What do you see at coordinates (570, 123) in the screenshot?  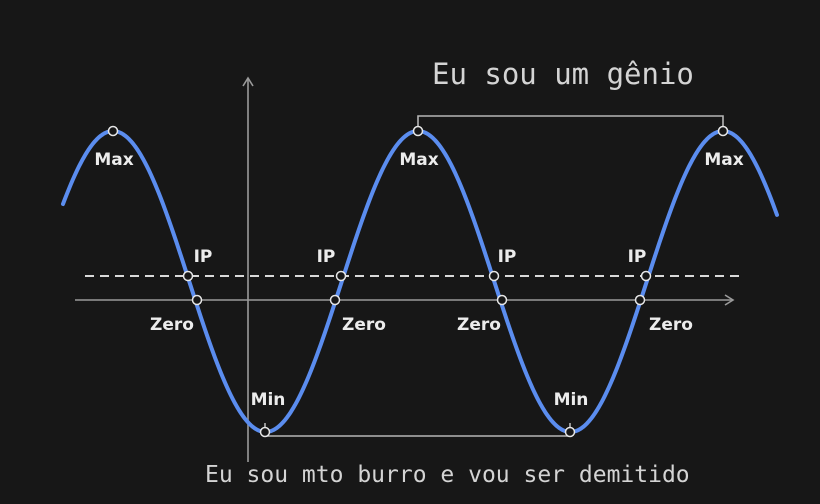 I see `top-bracket` at bounding box center [570, 123].